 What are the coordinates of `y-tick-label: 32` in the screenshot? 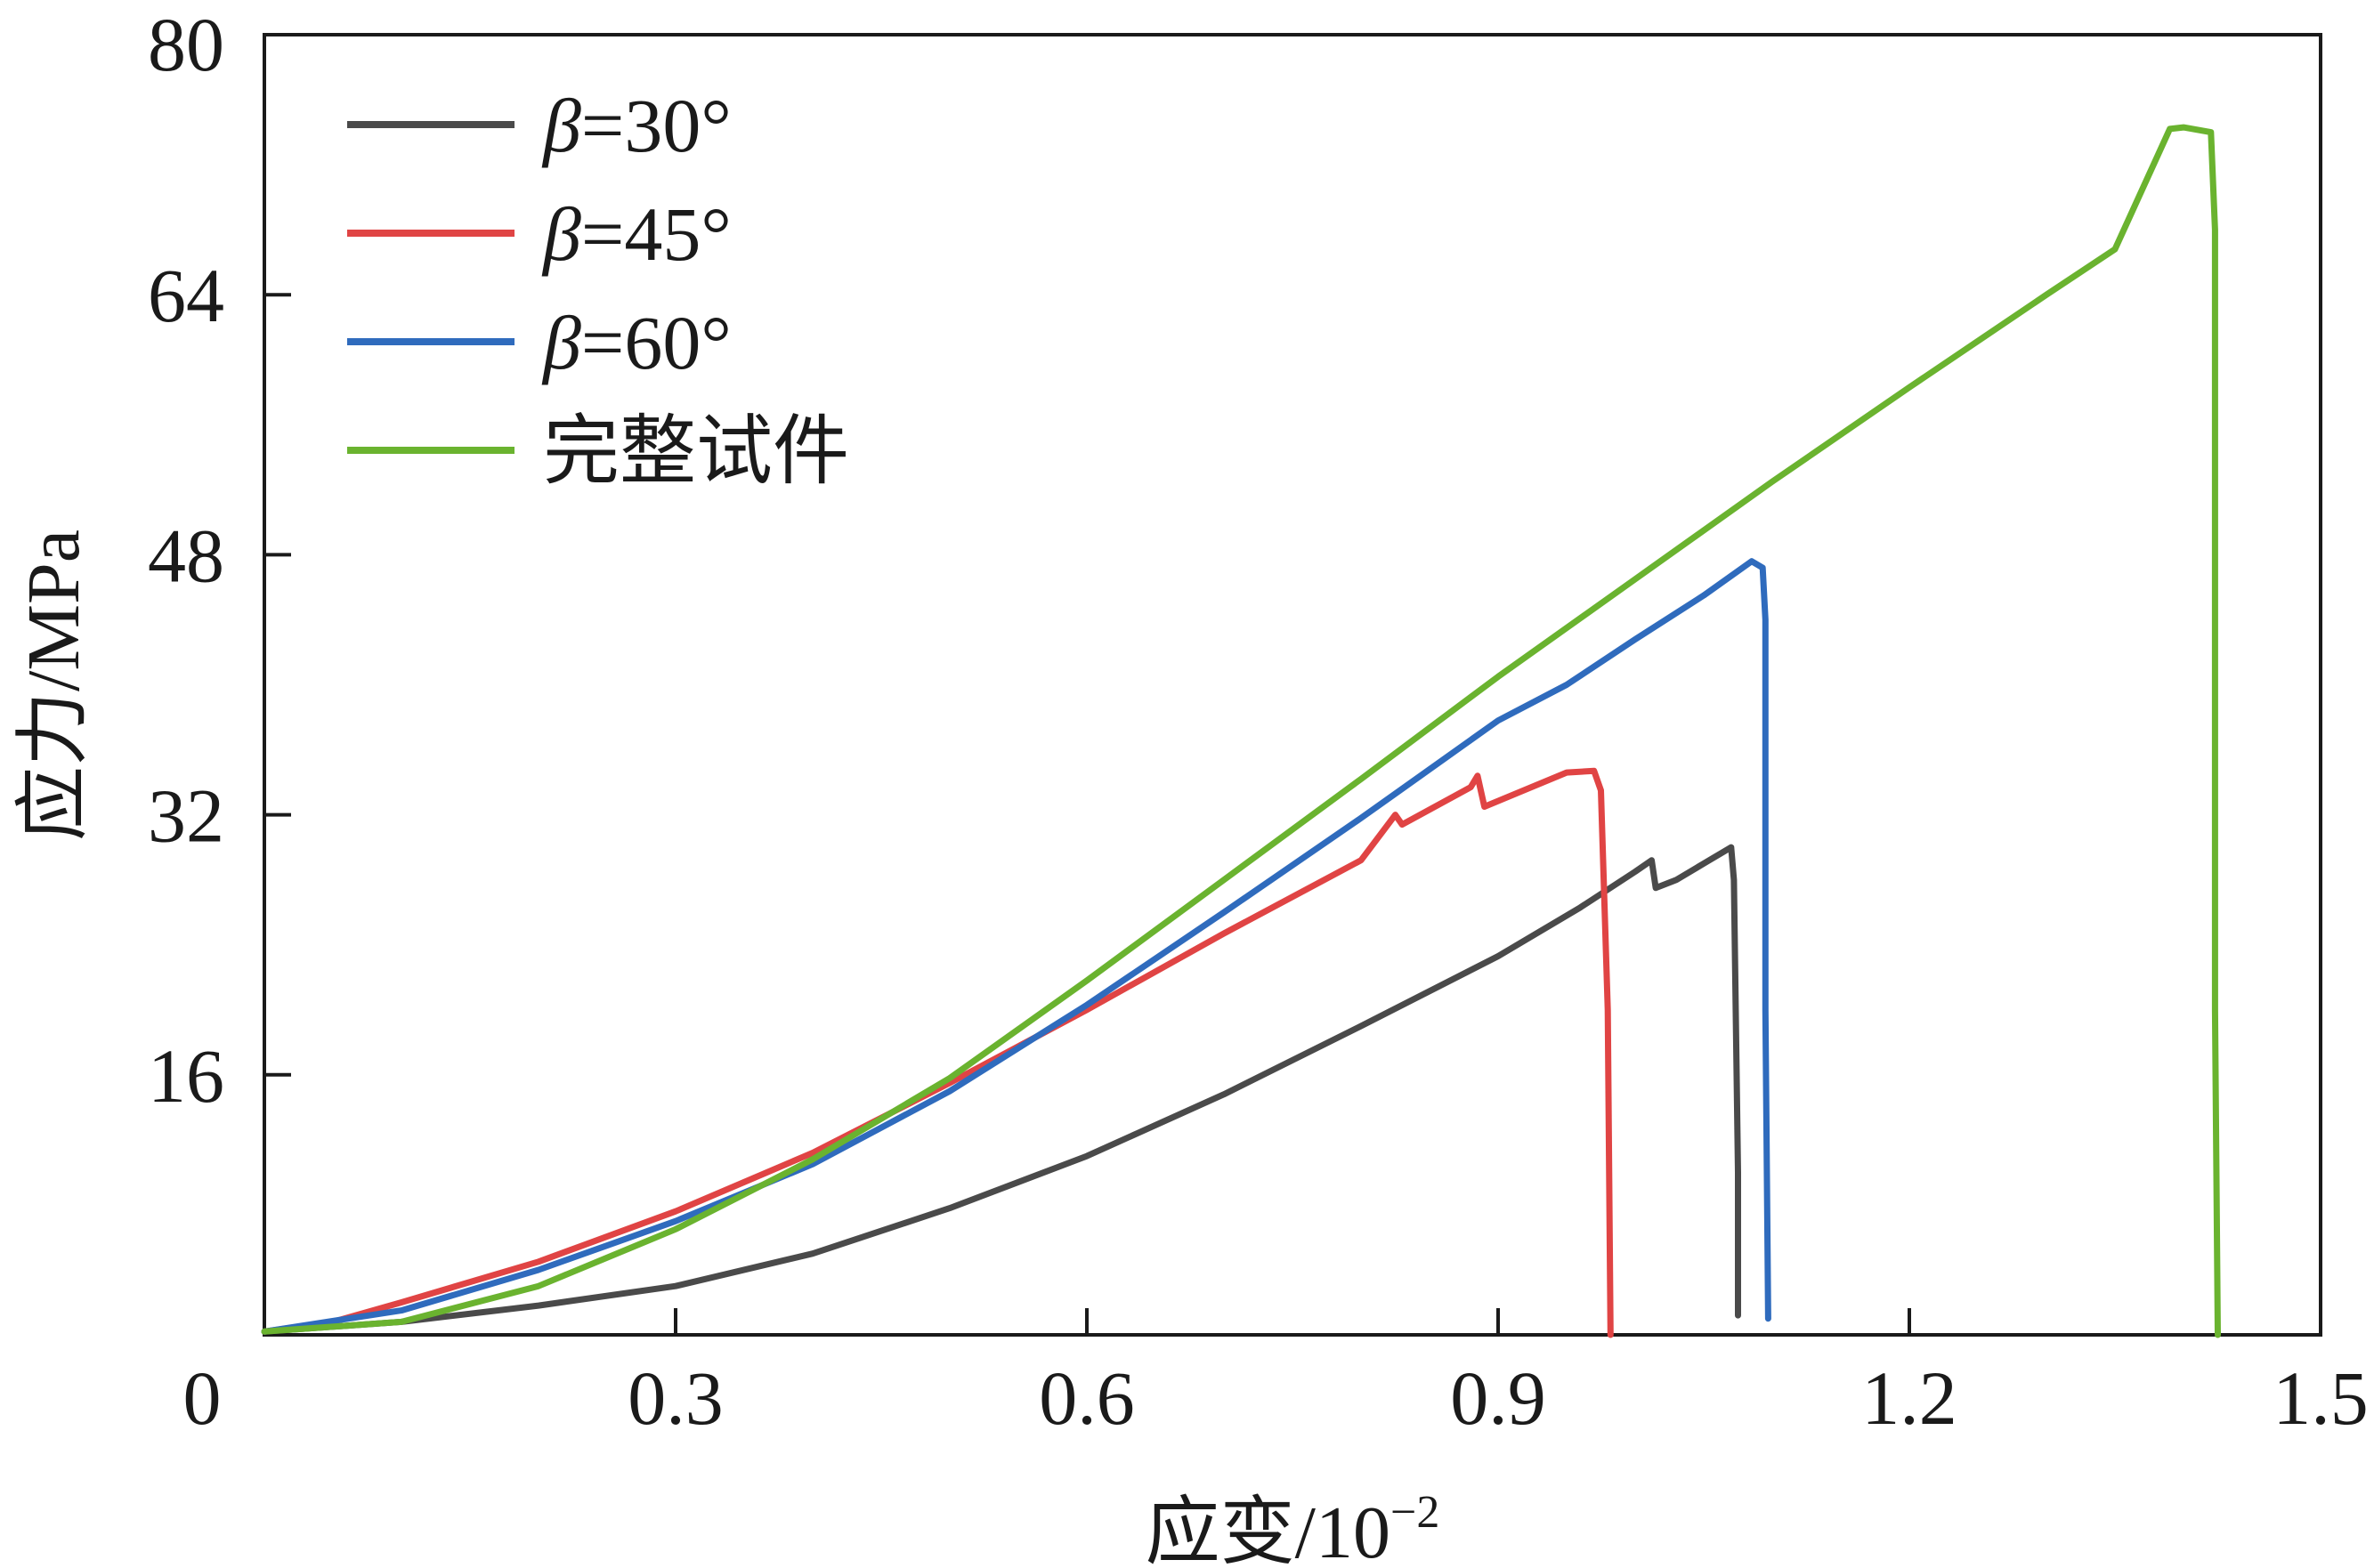 It's located at (186, 816).